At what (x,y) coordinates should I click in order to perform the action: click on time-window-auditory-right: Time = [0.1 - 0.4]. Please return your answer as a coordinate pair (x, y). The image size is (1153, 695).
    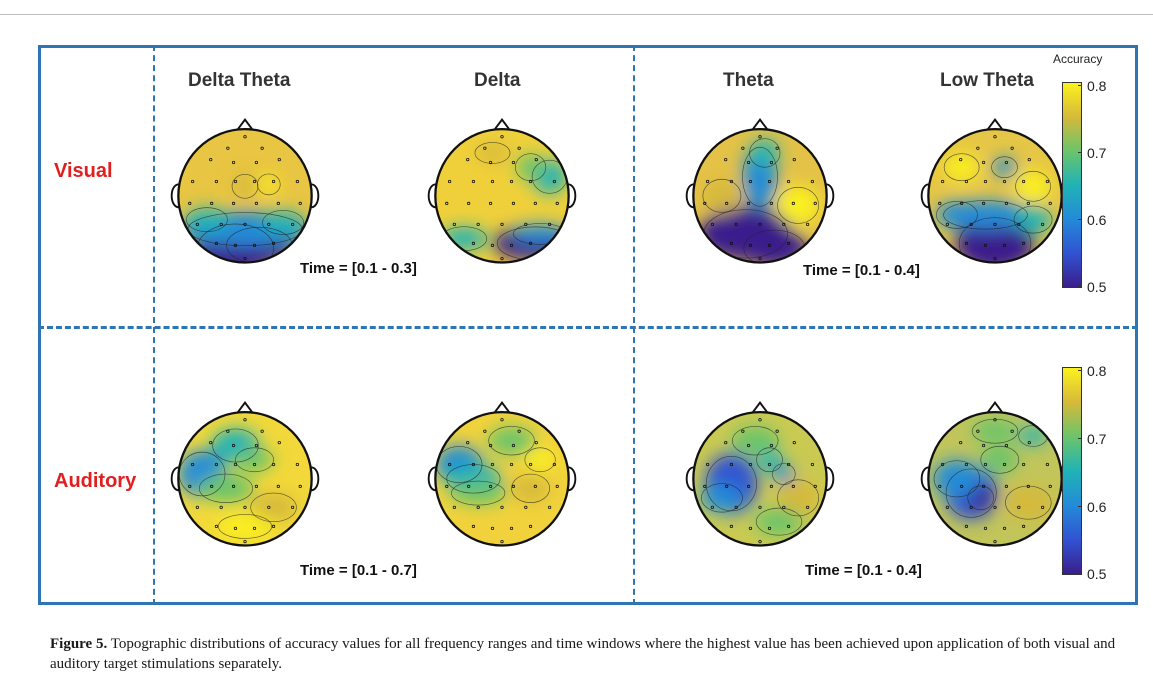
    Looking at the image, I should click on (863, 570).